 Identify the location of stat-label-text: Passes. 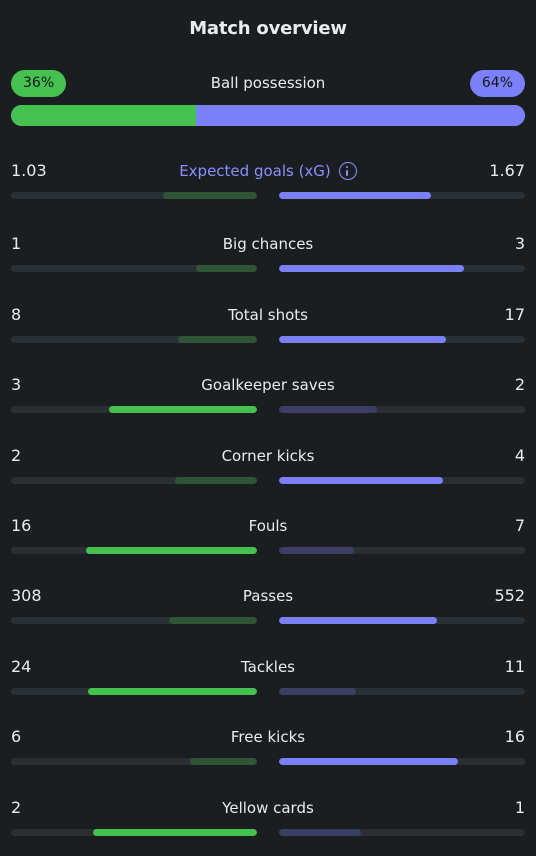
(268, 596).